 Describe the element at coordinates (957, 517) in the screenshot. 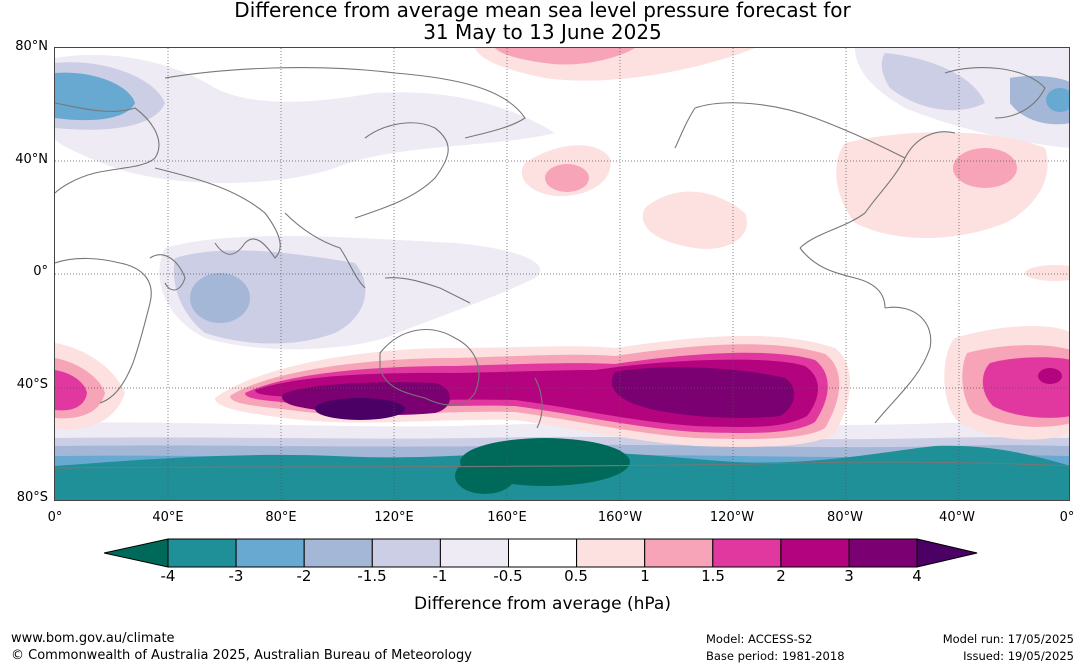

I see `lon-label-40w: 40°W` at that location.